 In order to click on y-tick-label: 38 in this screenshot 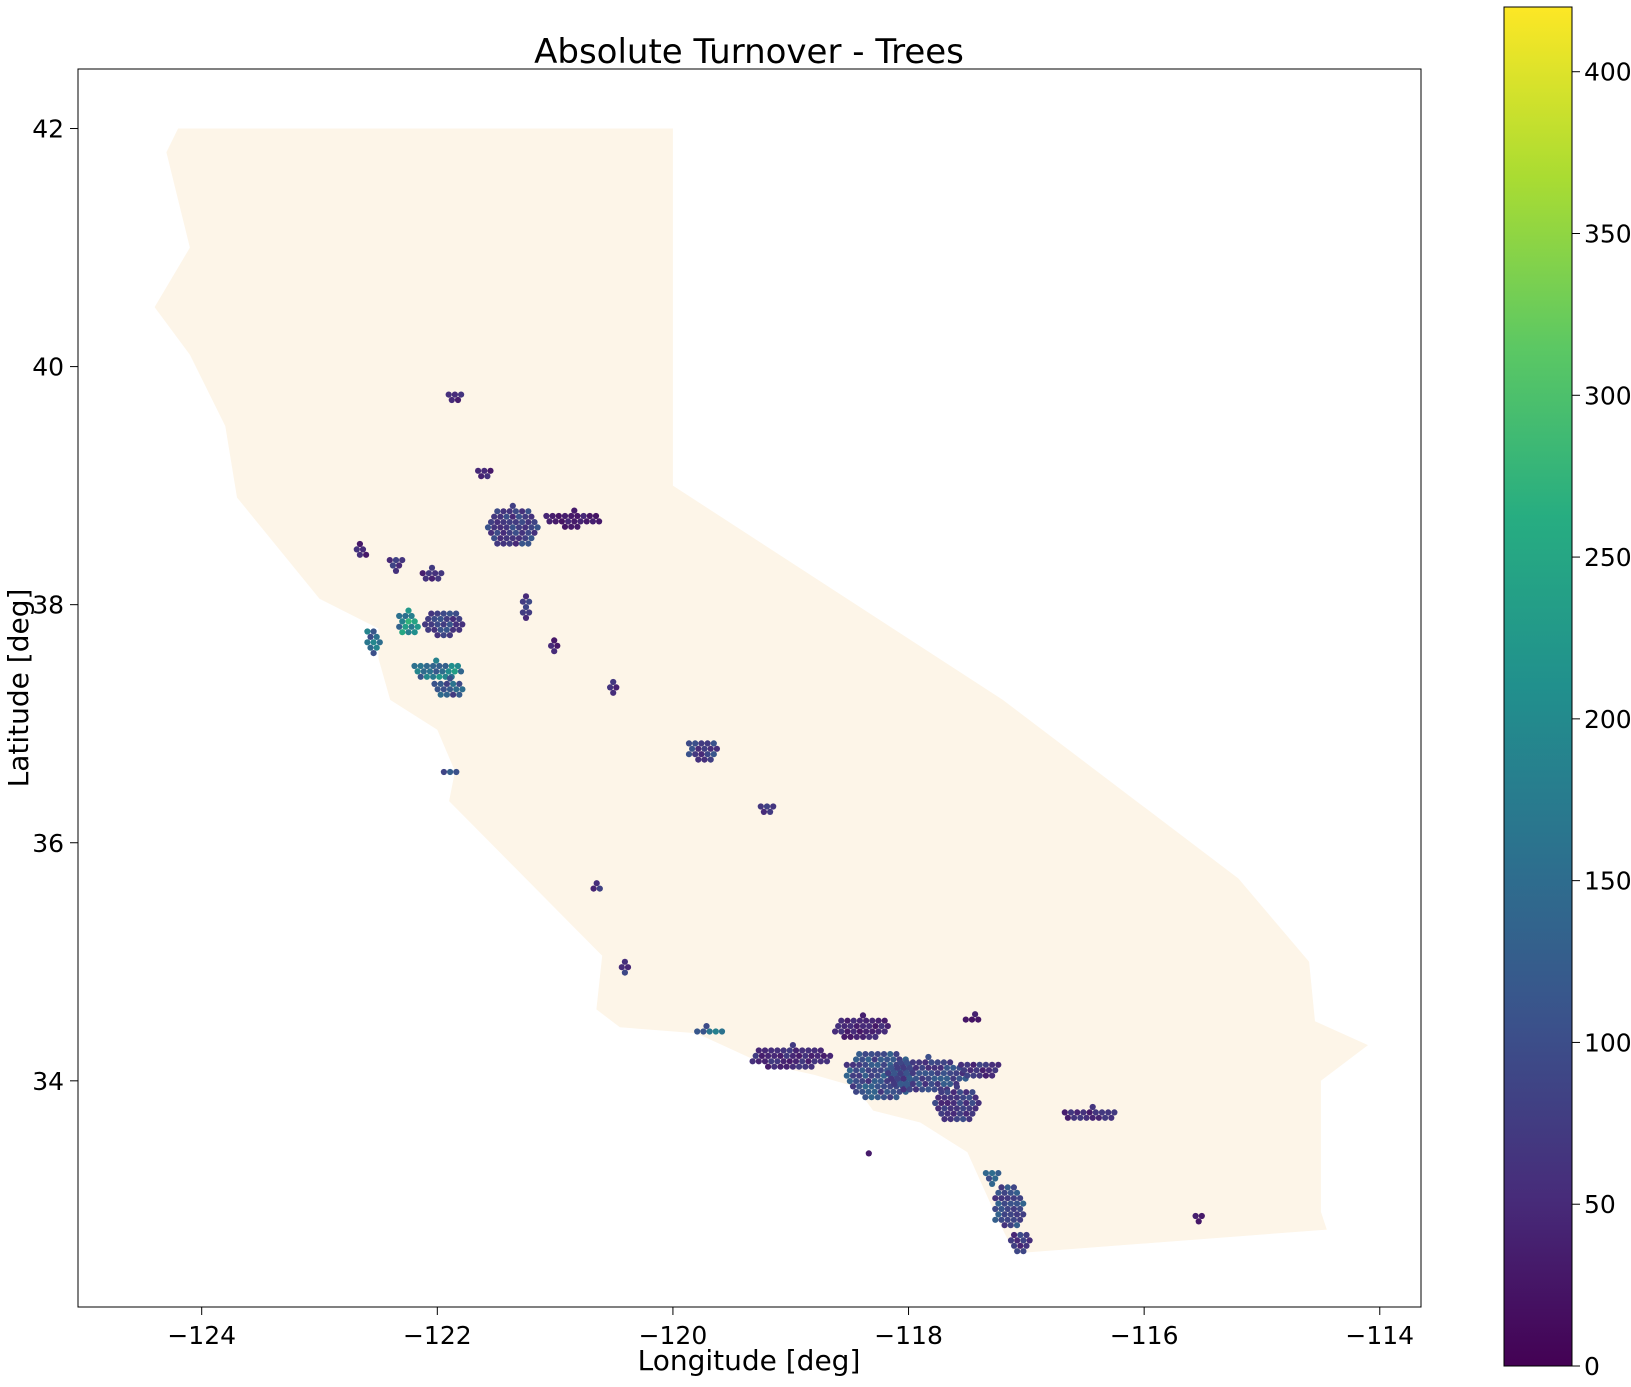, I will do `click(48, 605)`.